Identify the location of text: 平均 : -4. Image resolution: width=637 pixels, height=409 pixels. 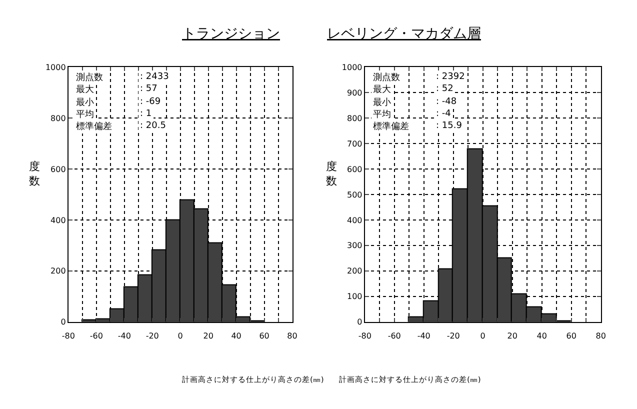
(412, 114).